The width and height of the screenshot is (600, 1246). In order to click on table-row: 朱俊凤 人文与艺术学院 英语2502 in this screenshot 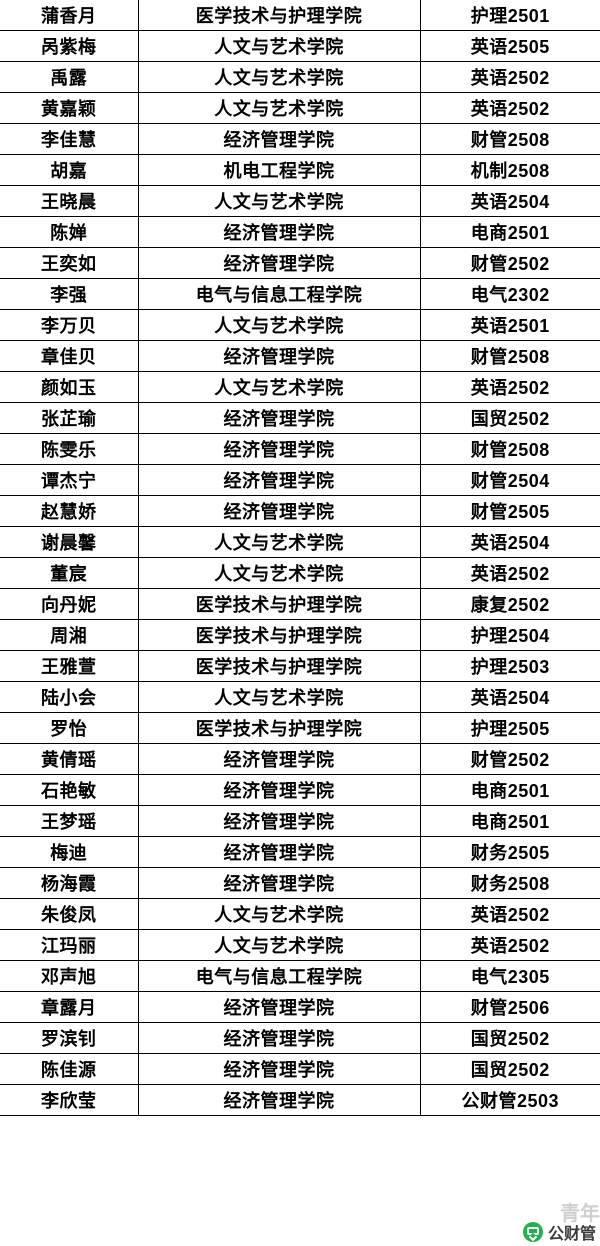, I will do `click(300, 914)`.